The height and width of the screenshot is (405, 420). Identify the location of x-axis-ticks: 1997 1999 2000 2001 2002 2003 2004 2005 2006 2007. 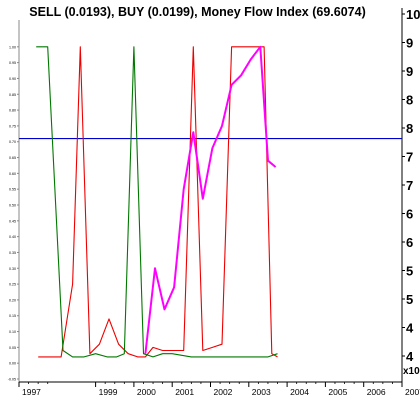
(219, 389).